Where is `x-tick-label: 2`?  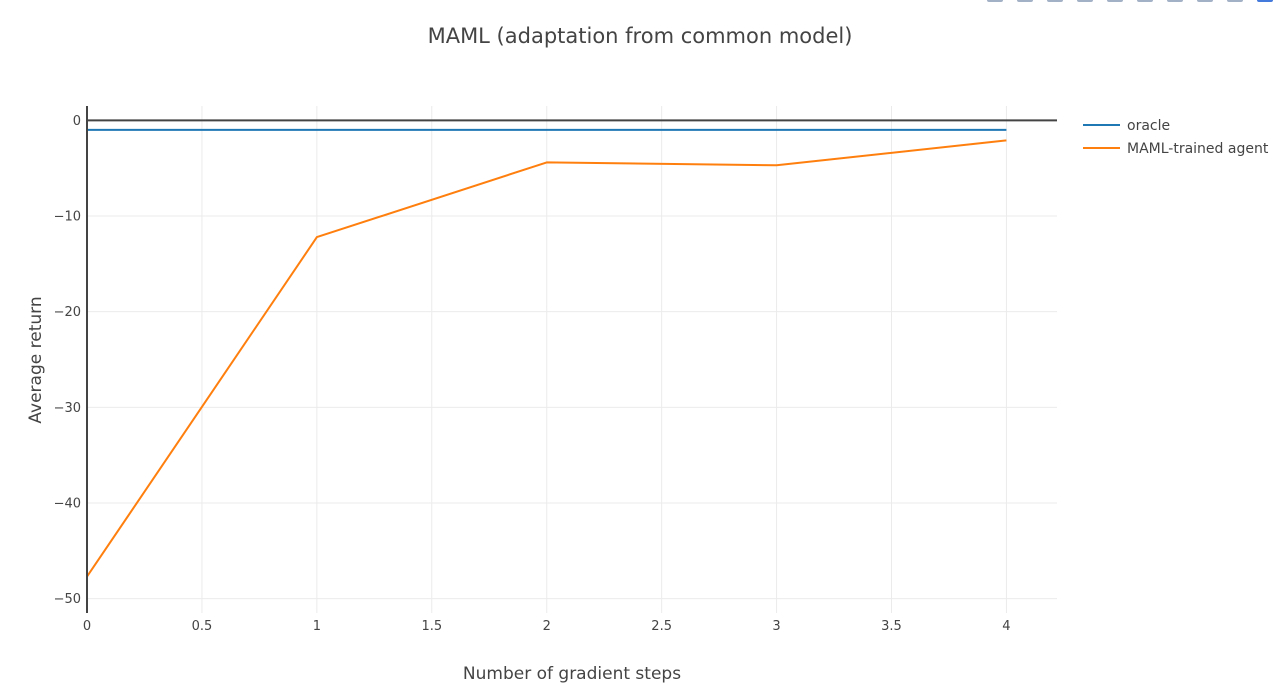
x-tick-label: 2 is located at coordinates (547, 626).